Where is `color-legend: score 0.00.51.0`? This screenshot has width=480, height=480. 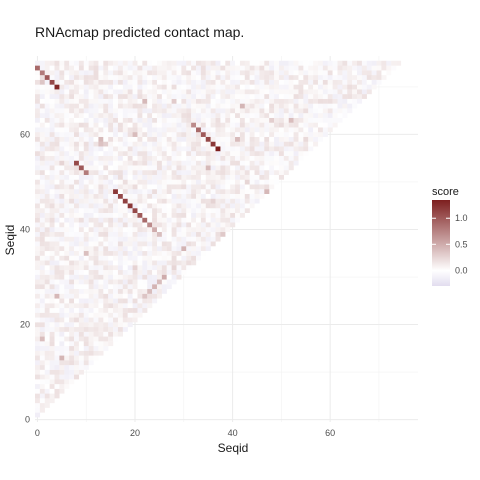
color-legend: score 0.00.51.0 is located at coordinates (450, 236).